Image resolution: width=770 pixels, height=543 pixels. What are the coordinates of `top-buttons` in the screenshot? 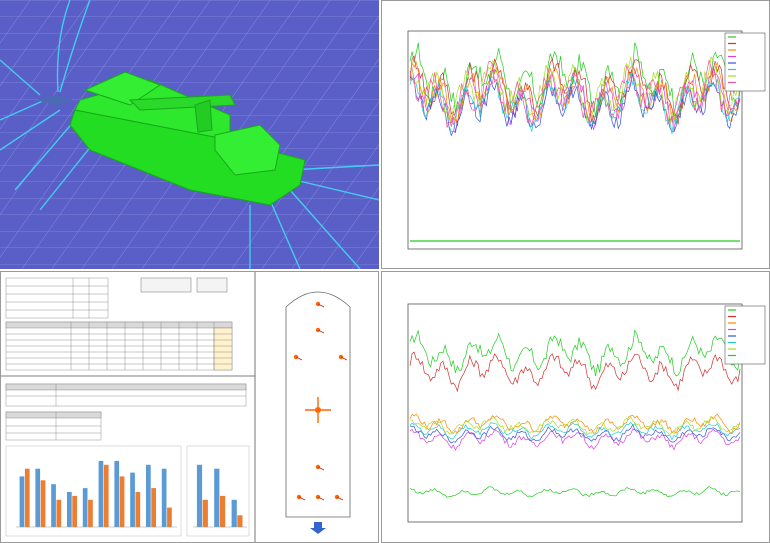 It's located at (184, 285).